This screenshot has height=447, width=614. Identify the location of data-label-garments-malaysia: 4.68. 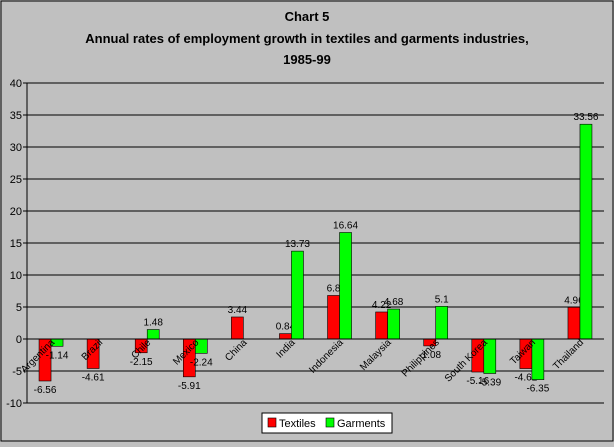
(394, 302).